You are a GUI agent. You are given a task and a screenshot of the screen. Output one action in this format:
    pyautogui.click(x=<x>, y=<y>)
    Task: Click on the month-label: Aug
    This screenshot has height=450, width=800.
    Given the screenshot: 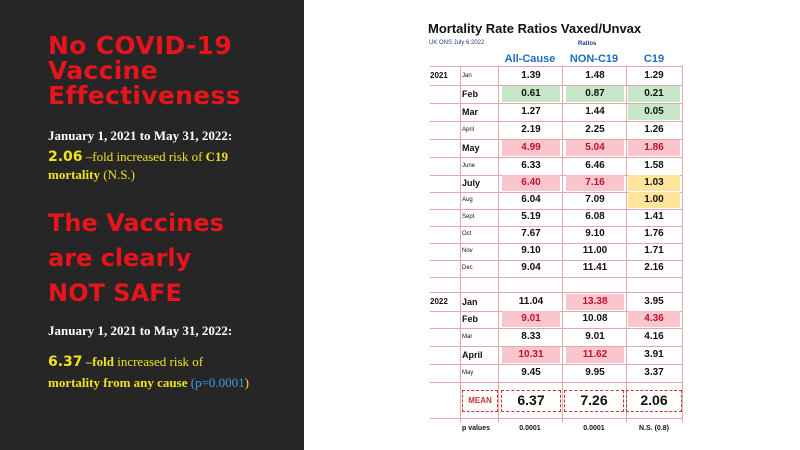 What is the action you would take?
    pyautogui.click(x=467, y=200)
    